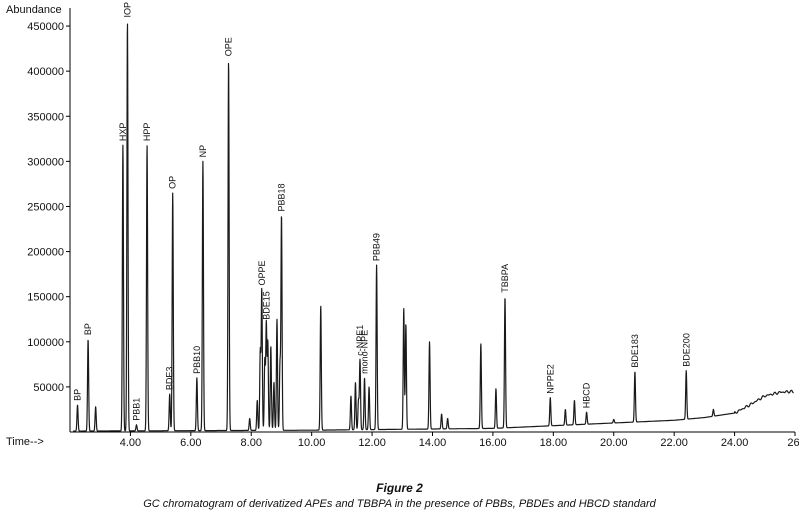  What do you see at coordinates (147, 132) in the screenshot?
I see `peak-label: HPP` at bounding box center [147, 132].